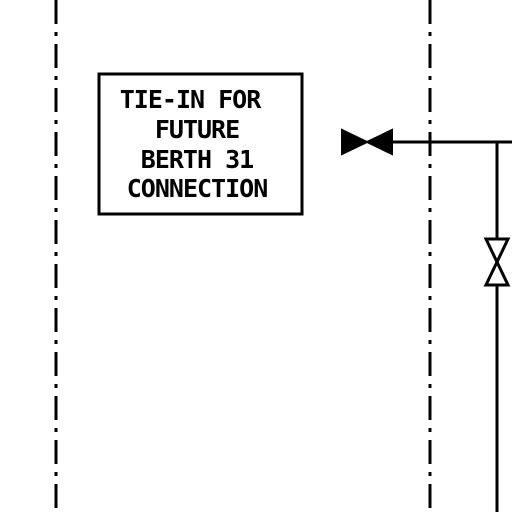  I want to click on branch-gate-valve-icon, so click(497, 262).